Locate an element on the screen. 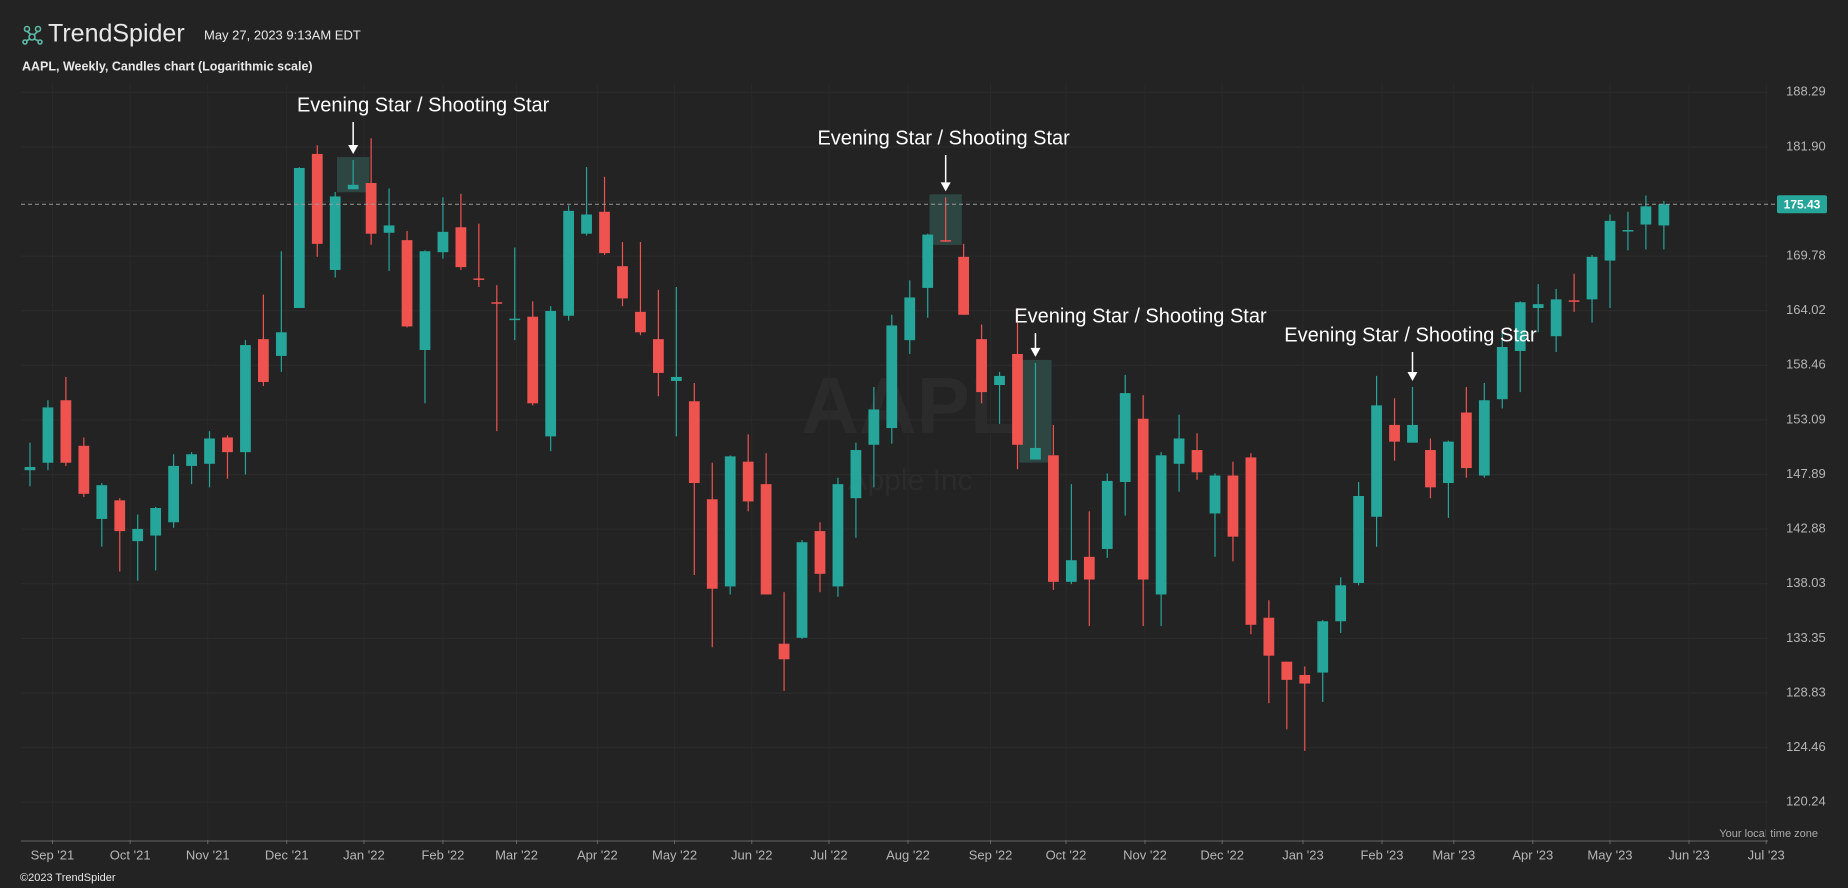  y-tick-label: 153.09 is located at coordinates (1806, 418).